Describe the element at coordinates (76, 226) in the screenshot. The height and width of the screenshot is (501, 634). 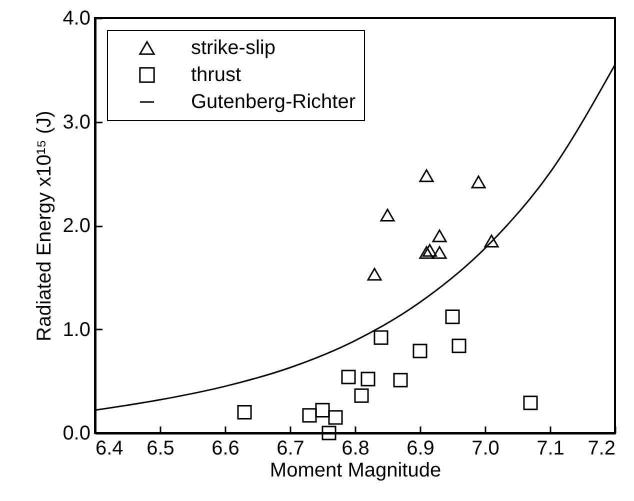
I see `y-tick-label: 2.0` at that location.